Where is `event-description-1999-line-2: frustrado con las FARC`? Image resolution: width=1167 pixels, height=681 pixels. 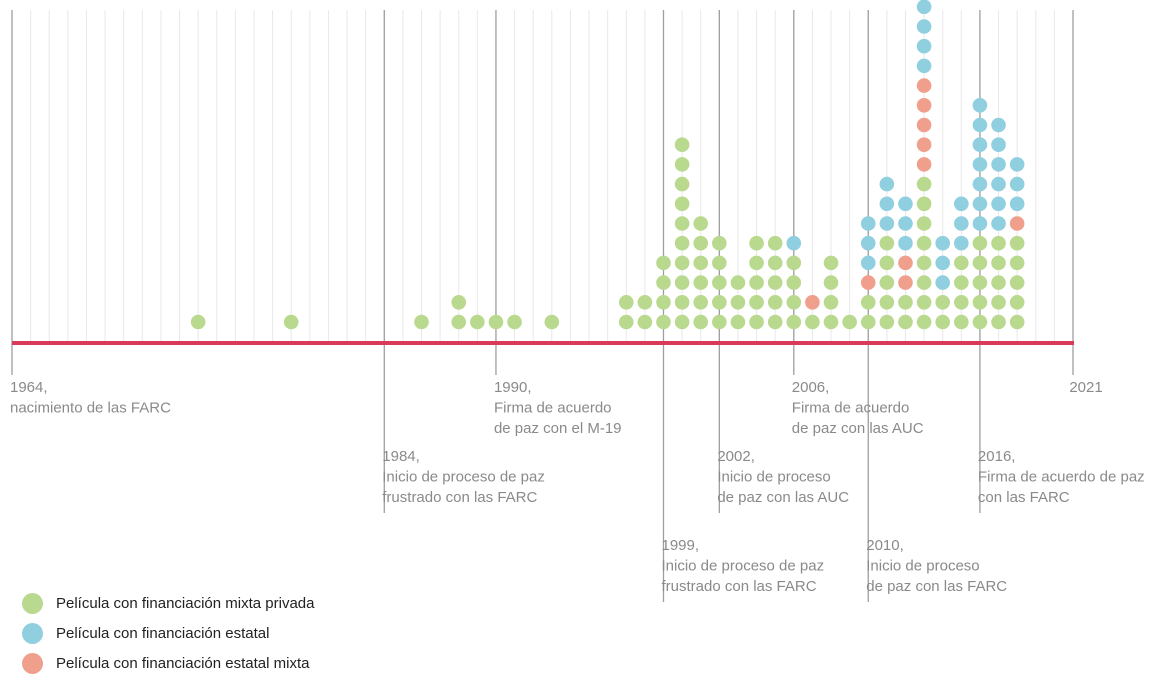 event-description-1999-line-2: frustrado con las FARC is located at coordinates (738, 586).